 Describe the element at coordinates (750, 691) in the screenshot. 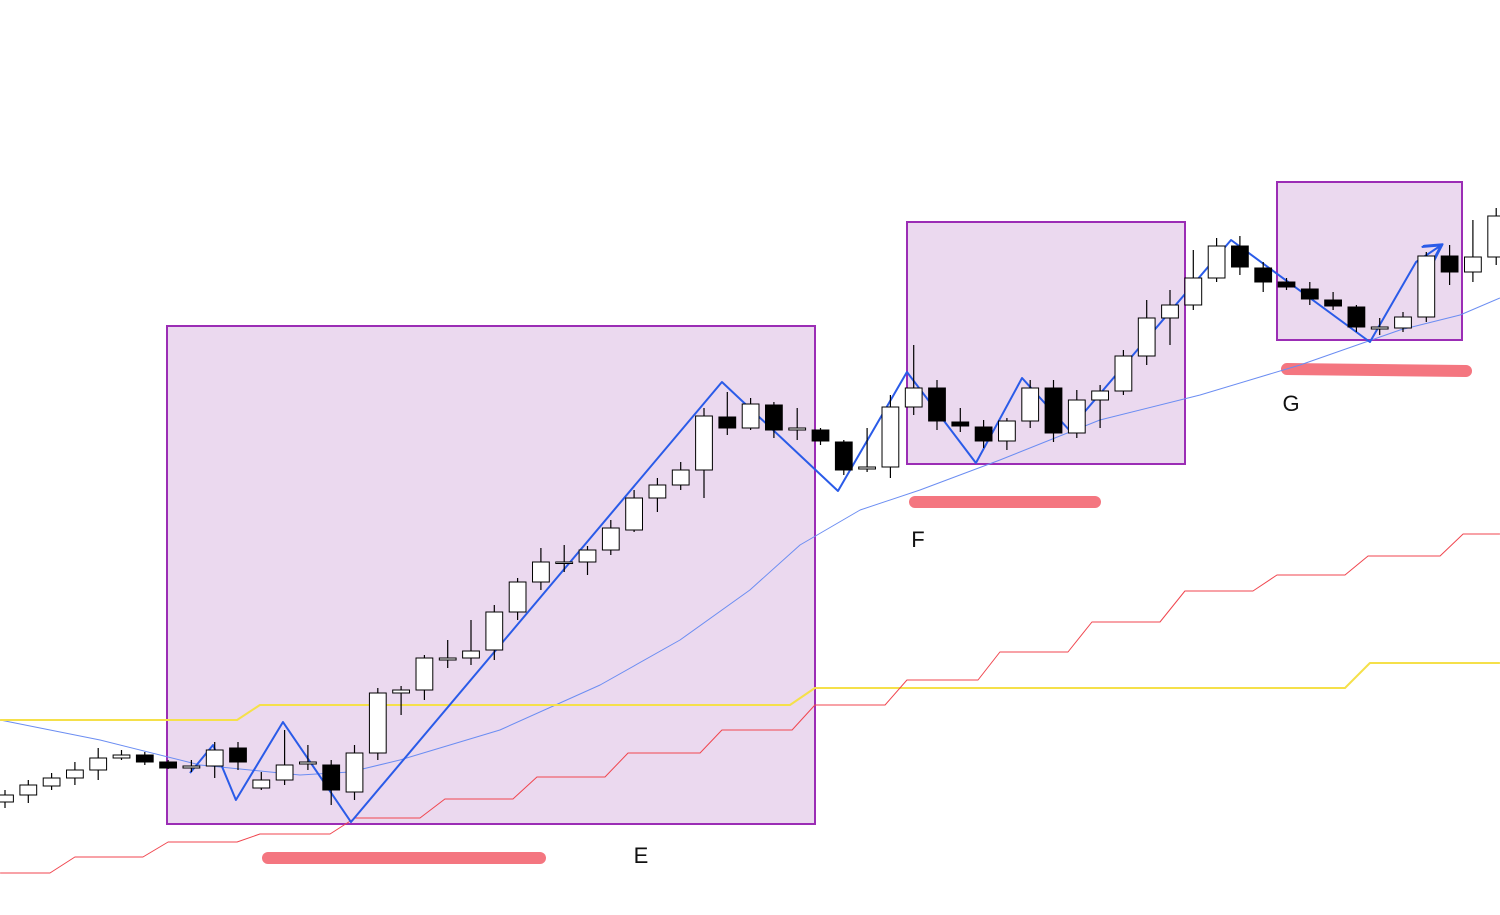

I see `indicator-line` at that location.